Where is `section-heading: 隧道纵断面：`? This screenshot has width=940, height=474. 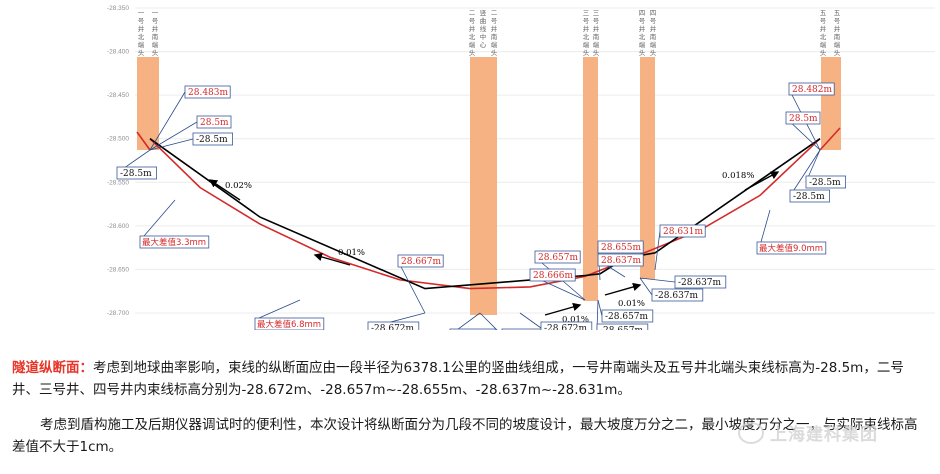
section-heading: 隧道纵断面： is located at coordinates (52, 368).